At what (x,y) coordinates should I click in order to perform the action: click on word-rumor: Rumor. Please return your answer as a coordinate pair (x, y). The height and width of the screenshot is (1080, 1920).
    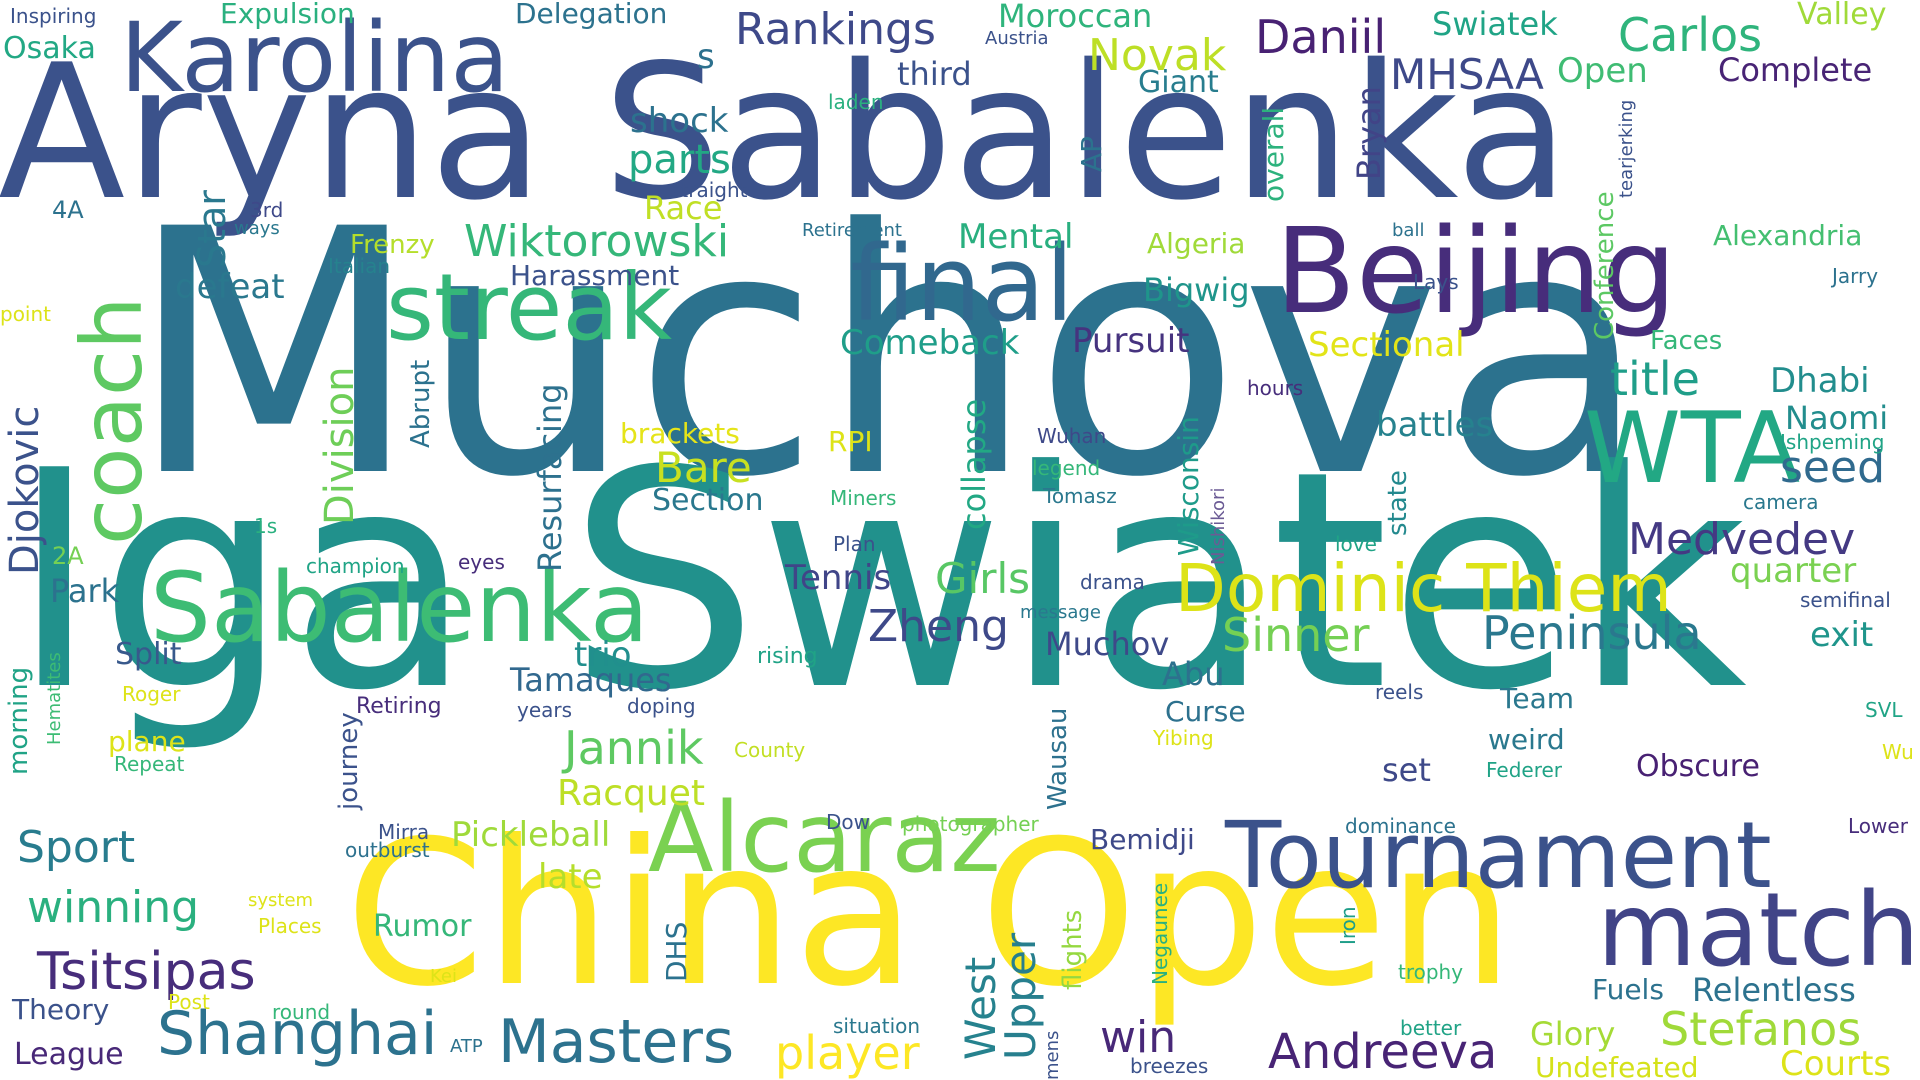
    Looking at the image, I should click on (422, 926).